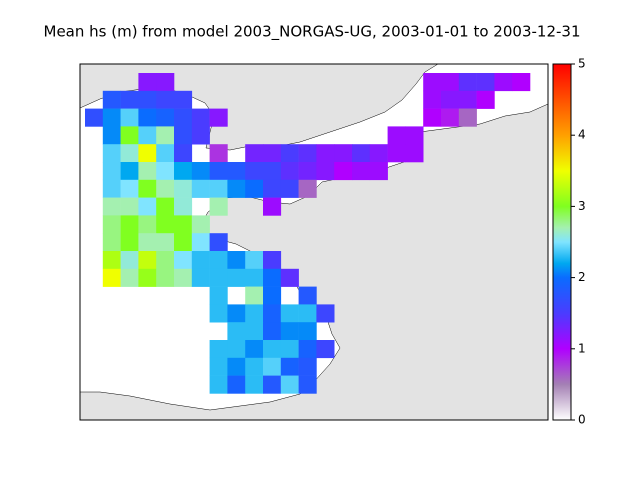 The image size is (640, 484). Describe the element at coordinates (582, 277) in the screenshot. I see `colorbar-tick-label: 2` at that location.